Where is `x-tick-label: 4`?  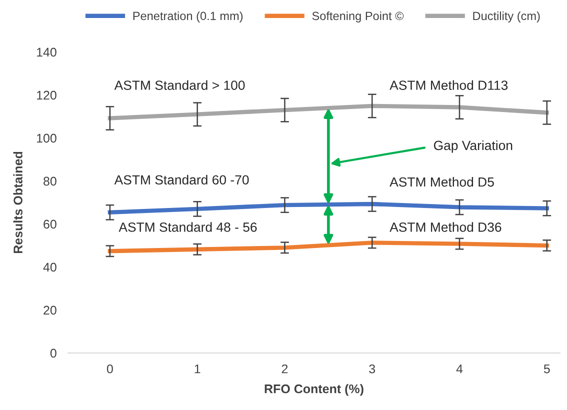 x-tick-label: 4 is located at coordinates (459, 369).